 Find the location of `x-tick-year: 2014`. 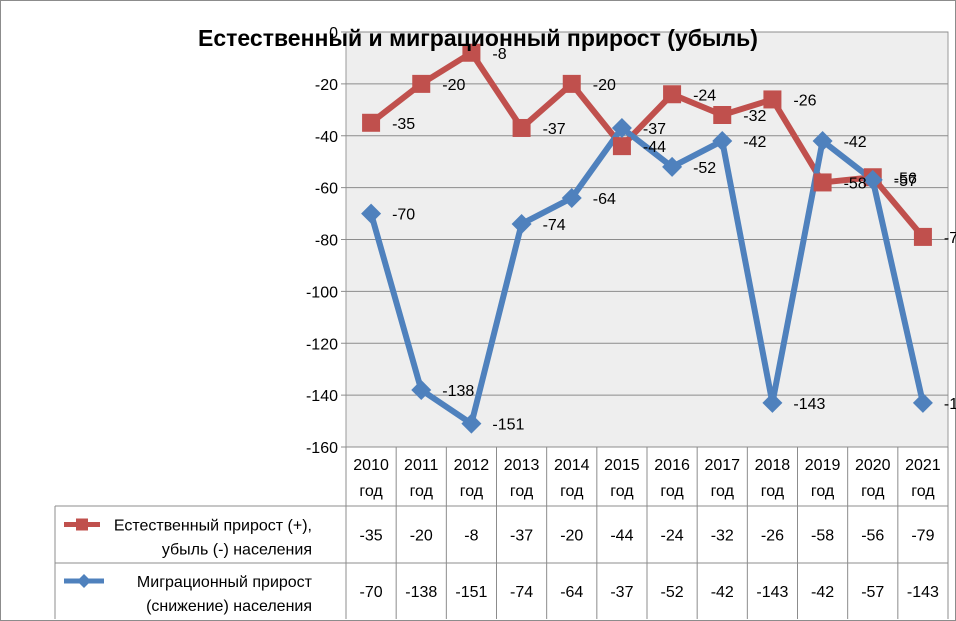

x-tick-year: 2014 is located at coordinates (572, 465).